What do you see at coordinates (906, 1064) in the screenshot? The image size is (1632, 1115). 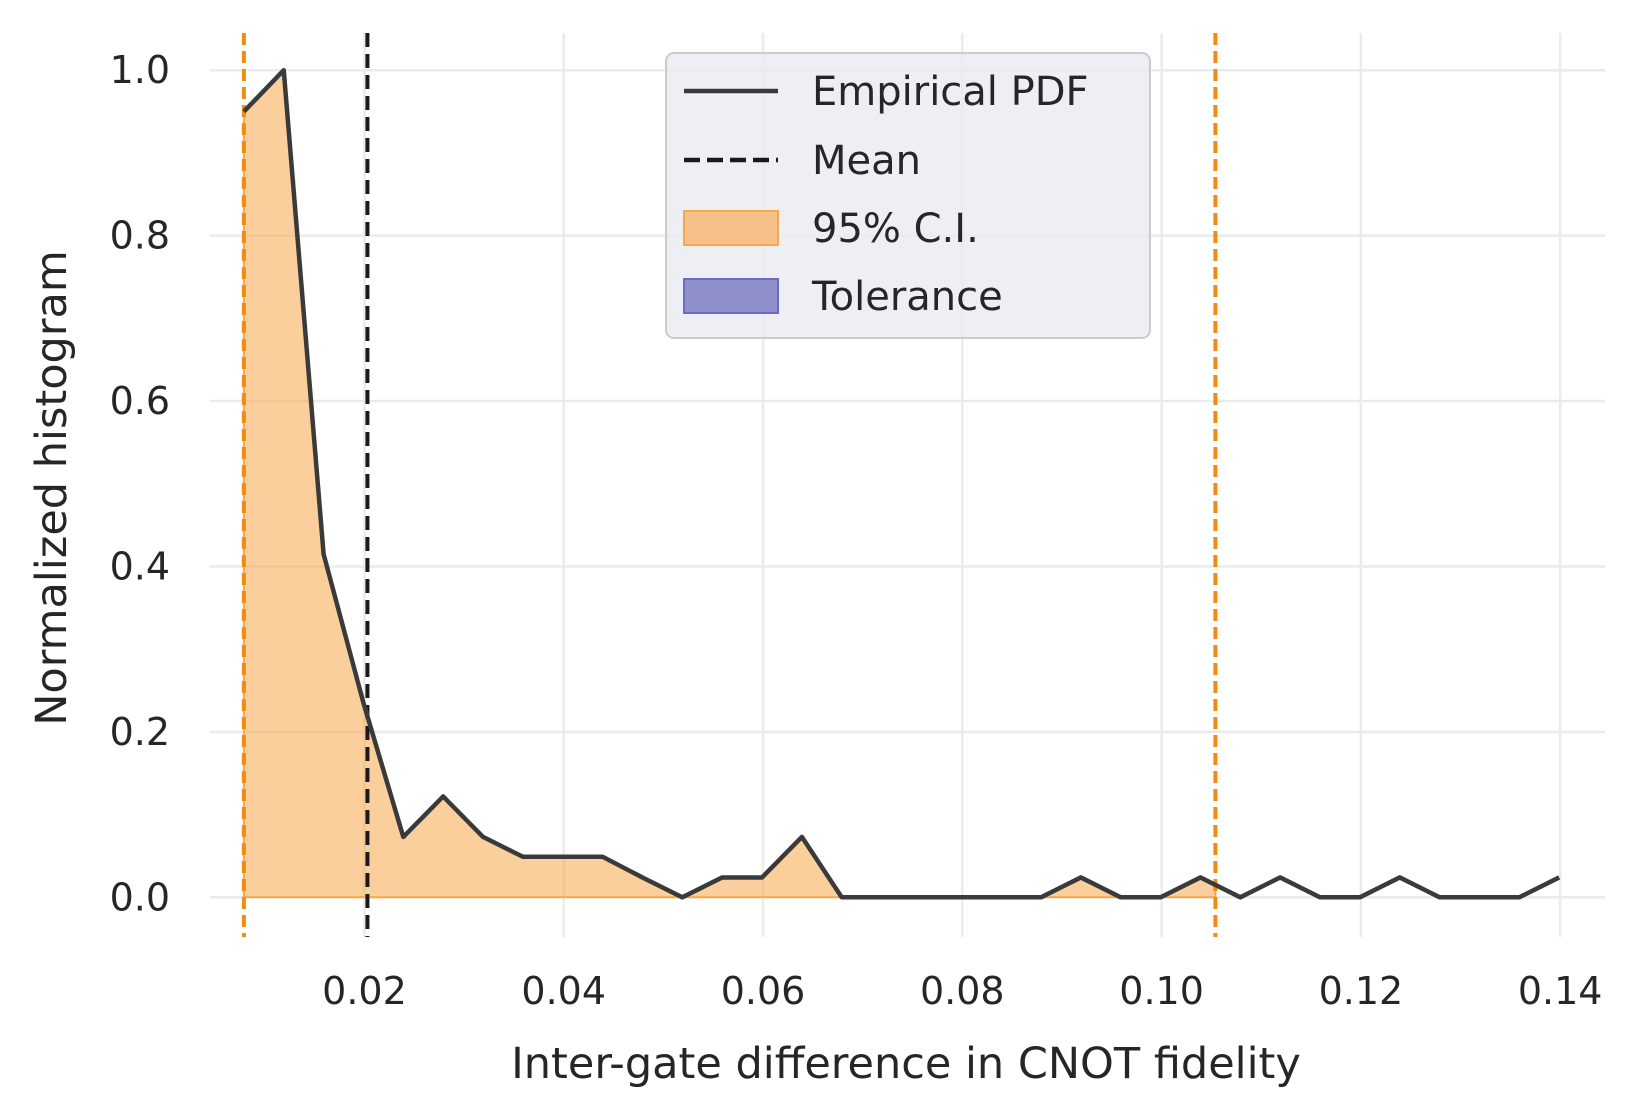 I see `x-axis-label: Inter-gate difference in CNOT fidelity` at bounding box center [906, 1064].